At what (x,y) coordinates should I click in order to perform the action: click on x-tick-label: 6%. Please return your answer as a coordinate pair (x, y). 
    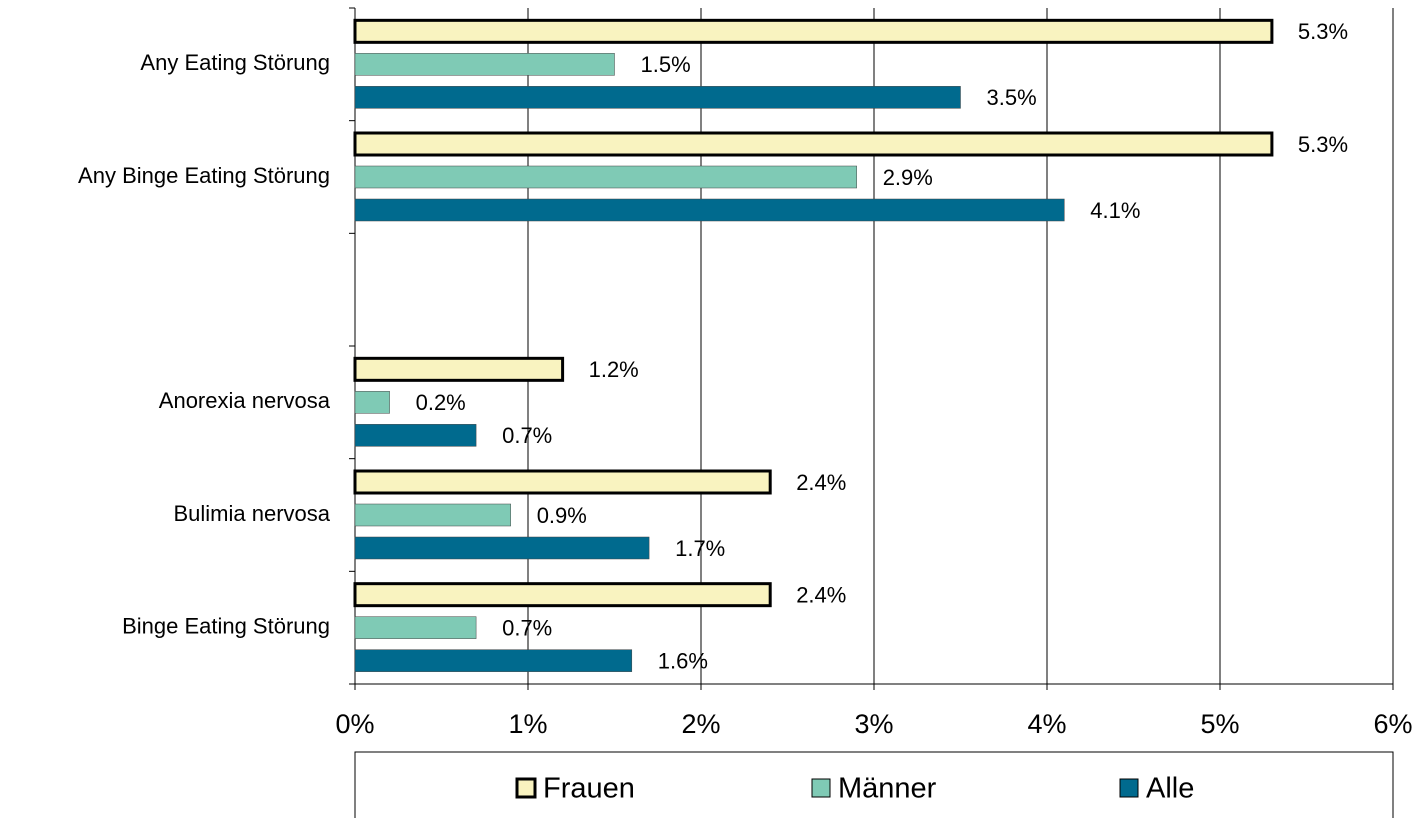
    Looking at the image, I should click on (1392, 724).